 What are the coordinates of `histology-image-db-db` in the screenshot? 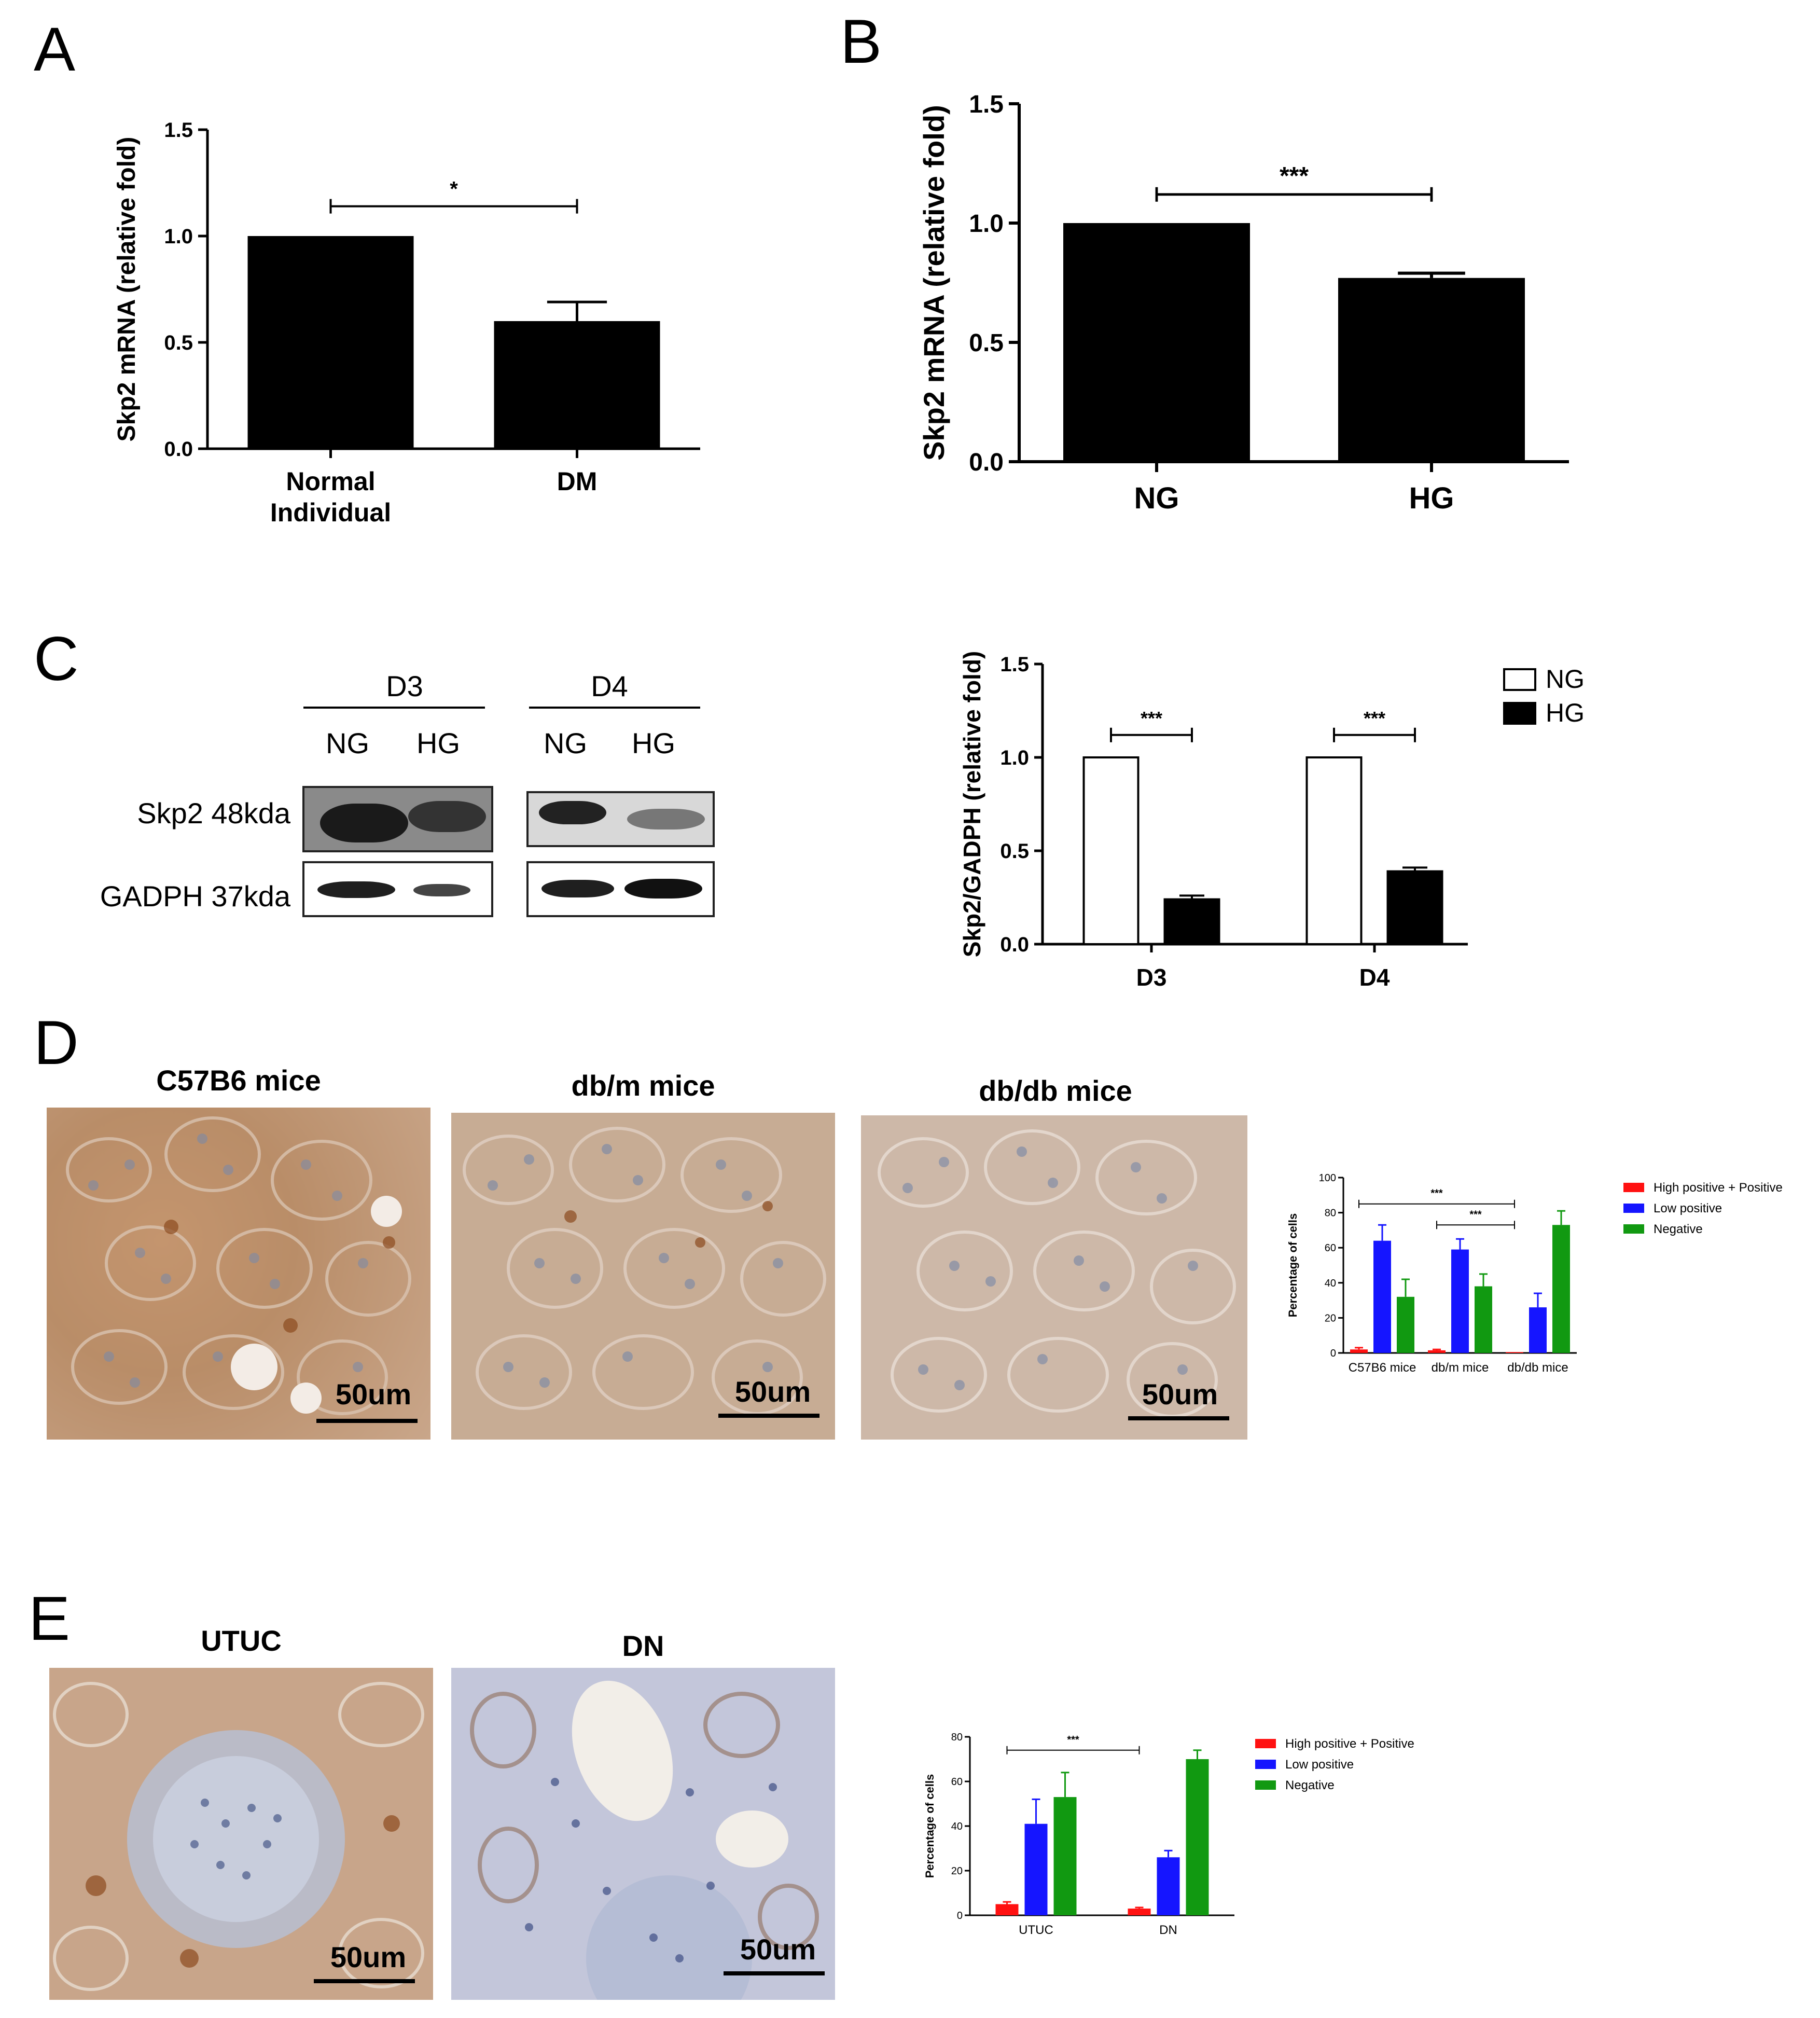 It's located at (1054, 1277).